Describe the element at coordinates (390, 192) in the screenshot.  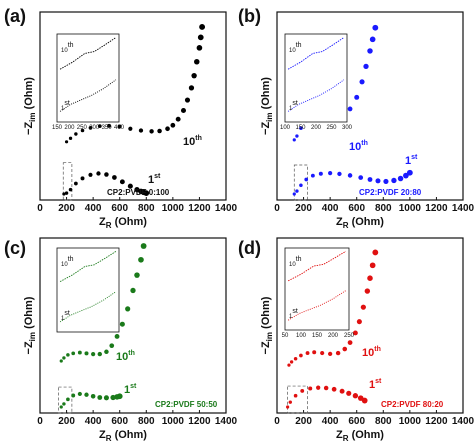
I see `composition-label: CP2:PVDF 20:80` at that location.